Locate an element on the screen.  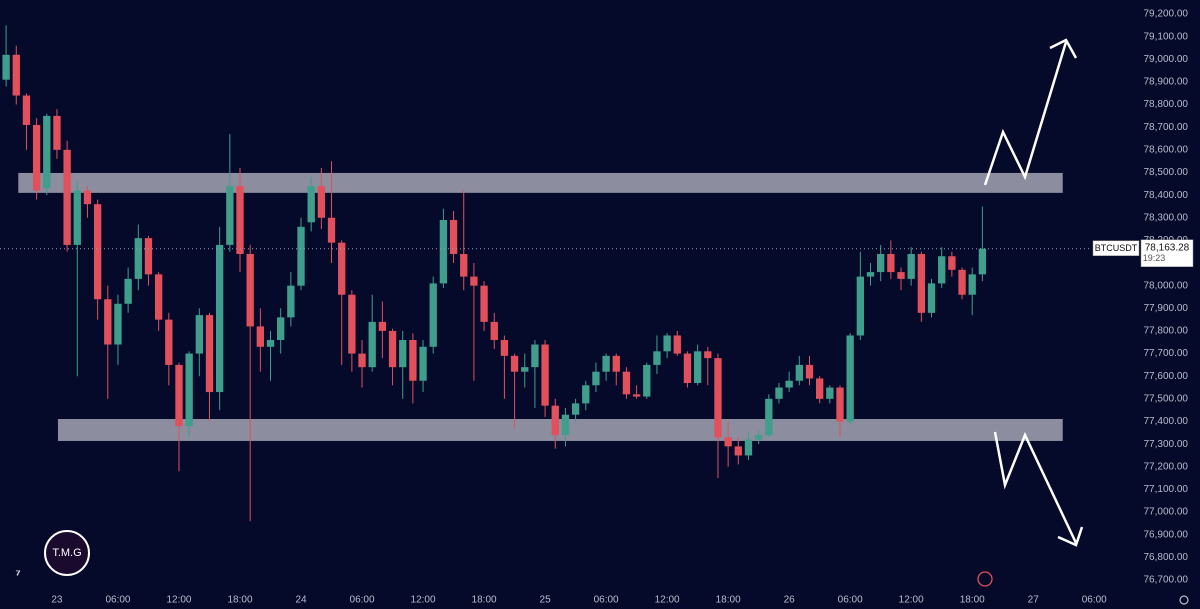
x-tick-label: 26 is located at coordinates (790, 600).